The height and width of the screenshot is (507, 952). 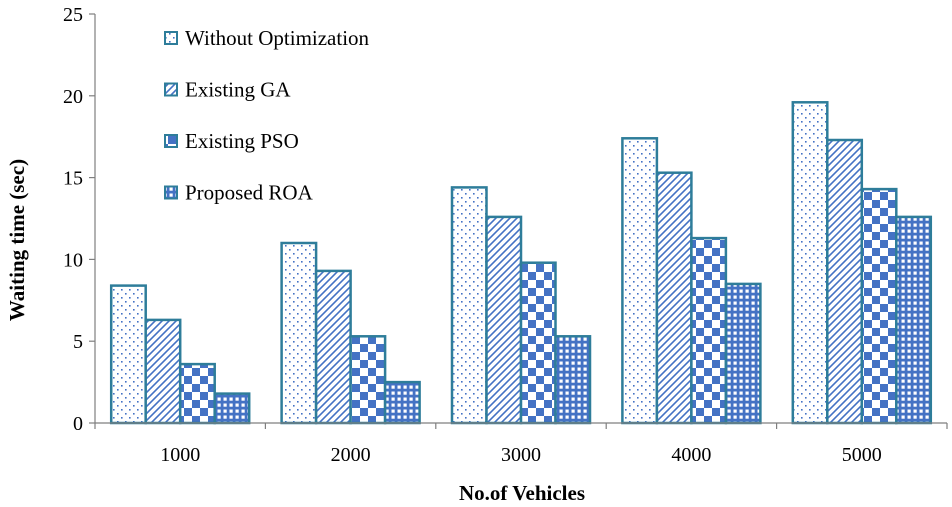 What do you see at coordinates (238, 90) in the screenshot?
I see `legend-label-existing-ga: Existing GA` at bounding box center [238, 90].